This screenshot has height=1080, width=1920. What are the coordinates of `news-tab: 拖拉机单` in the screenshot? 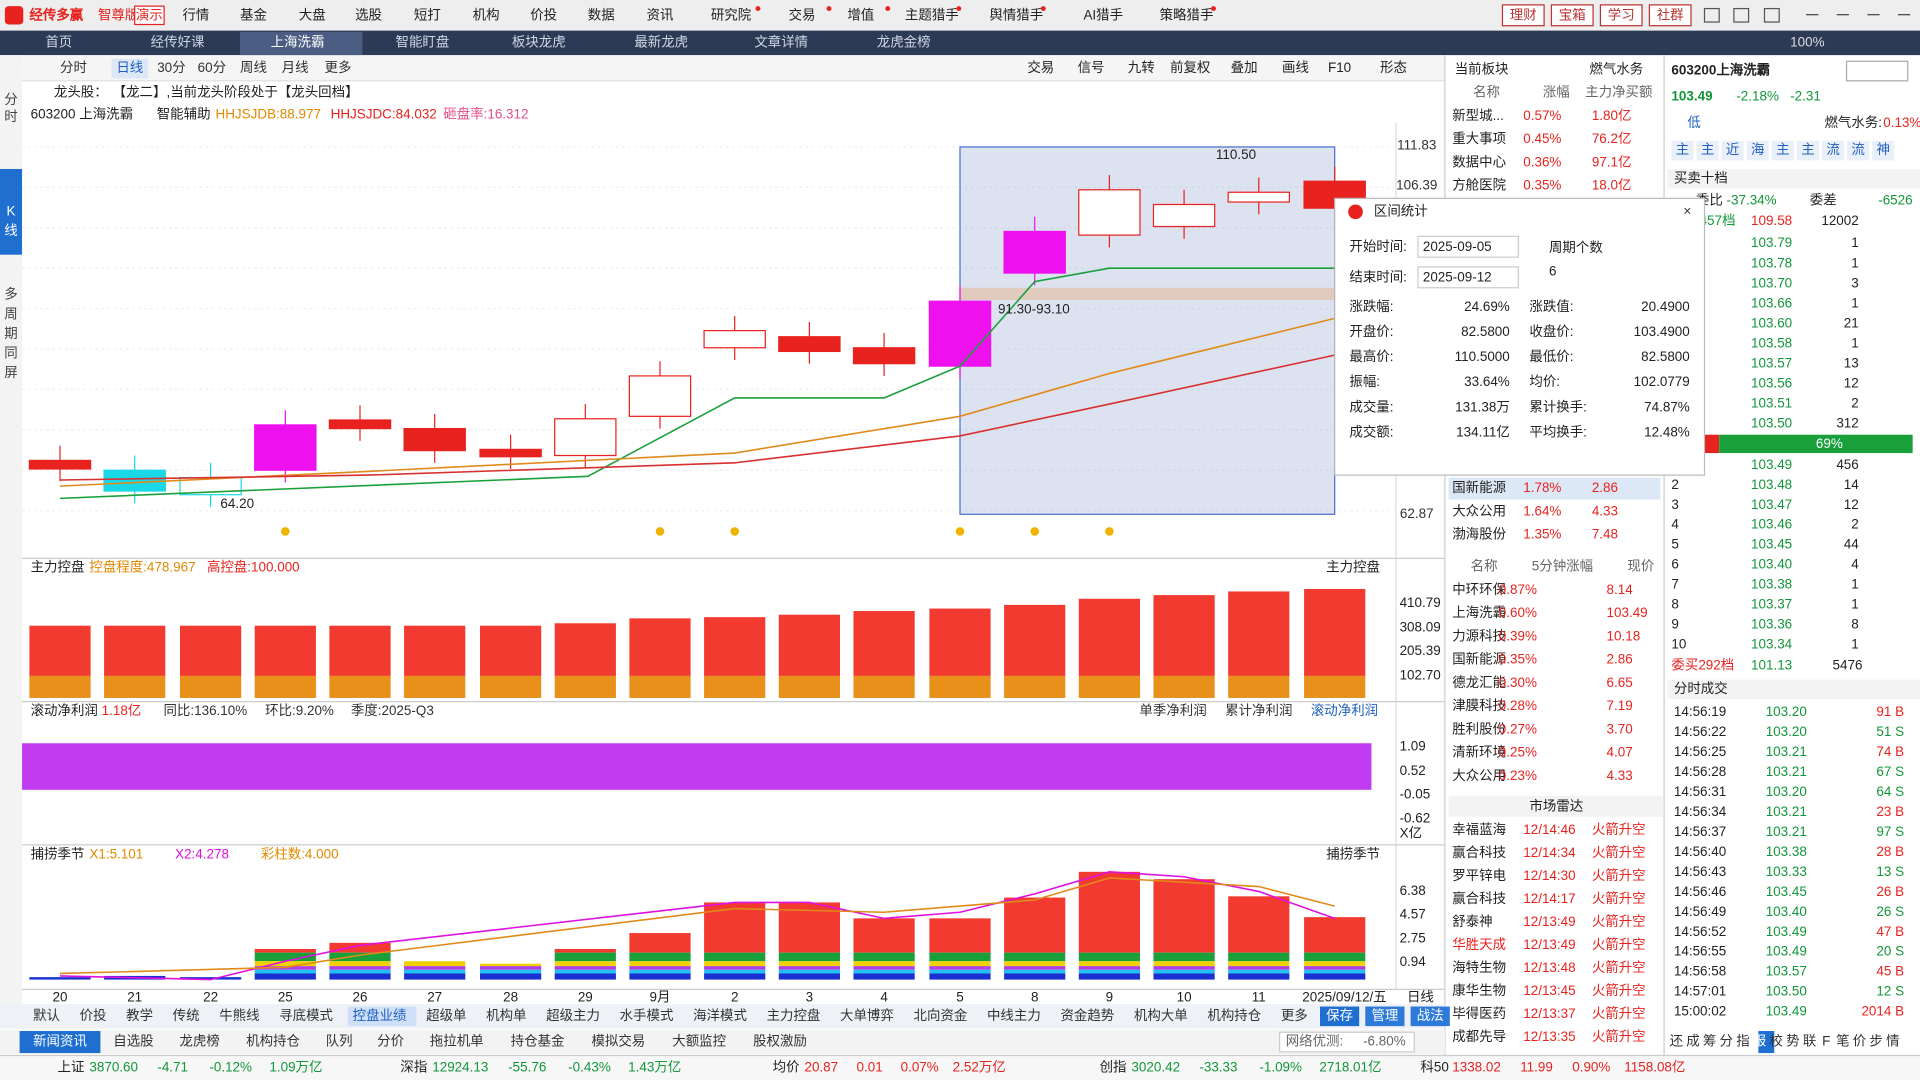 It's located at (457, 1041).